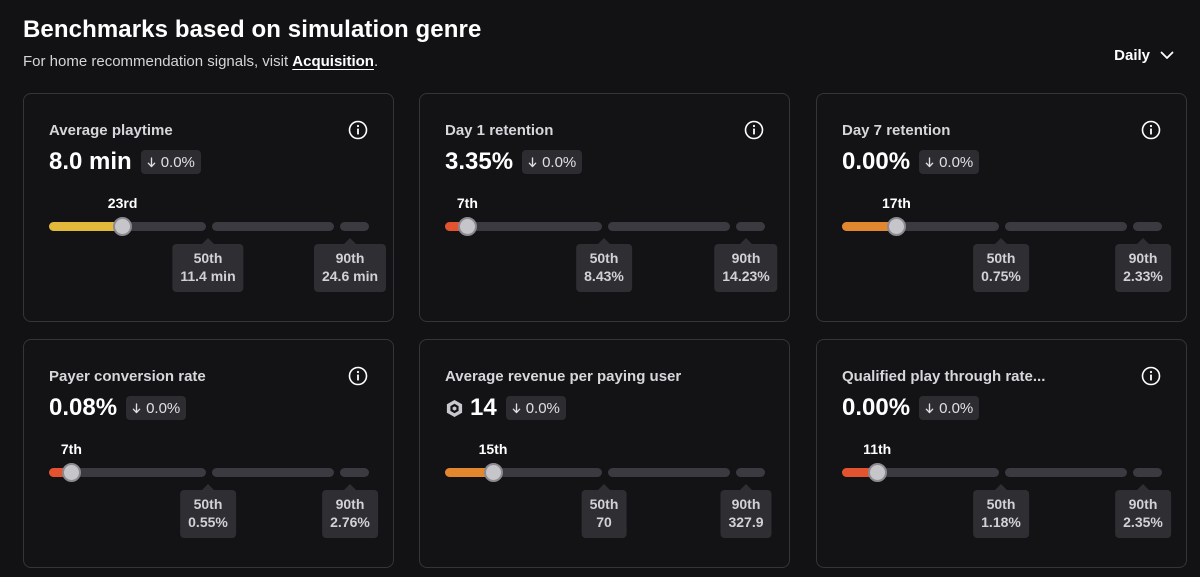  I want to click on p90-box: 90th 327.9, so click(746, 514).